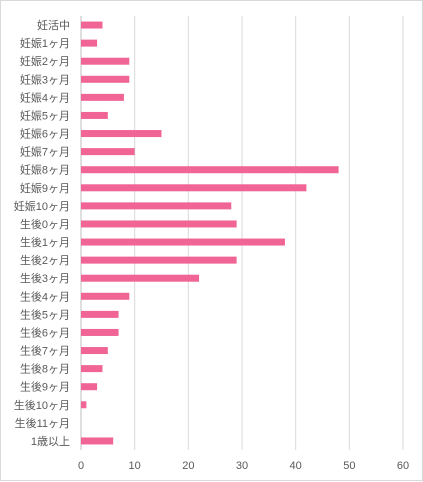 This screenshot has height=482, width=423. Describe the element at coordinates (45, 387) in the screenshot. I see `category-label: 生後9ヶ月` at that location.